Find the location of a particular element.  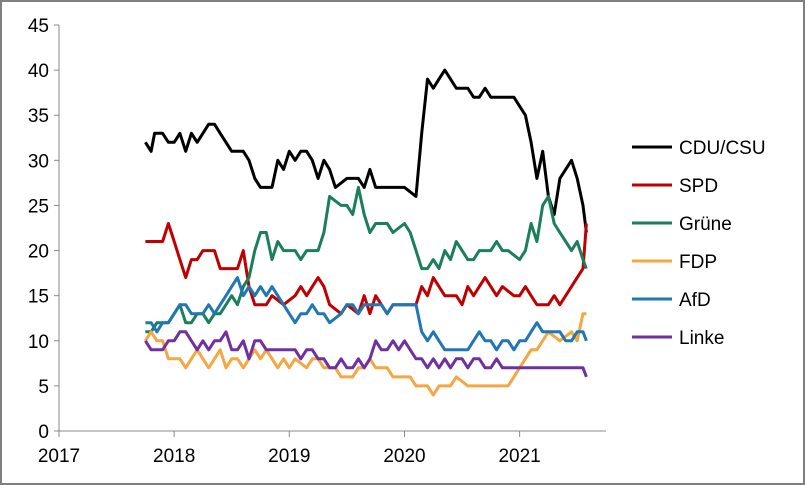

legend: CDU/CSU SPD Grüne FDP AfD Linke is located at coordinates (699, 243).